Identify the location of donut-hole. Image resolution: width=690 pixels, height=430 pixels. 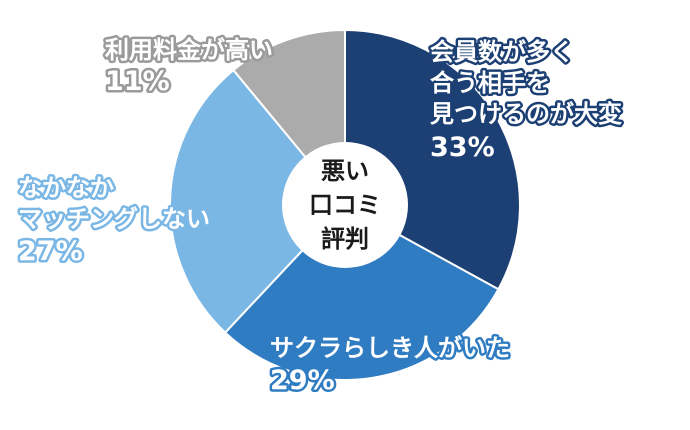
(345, 205).